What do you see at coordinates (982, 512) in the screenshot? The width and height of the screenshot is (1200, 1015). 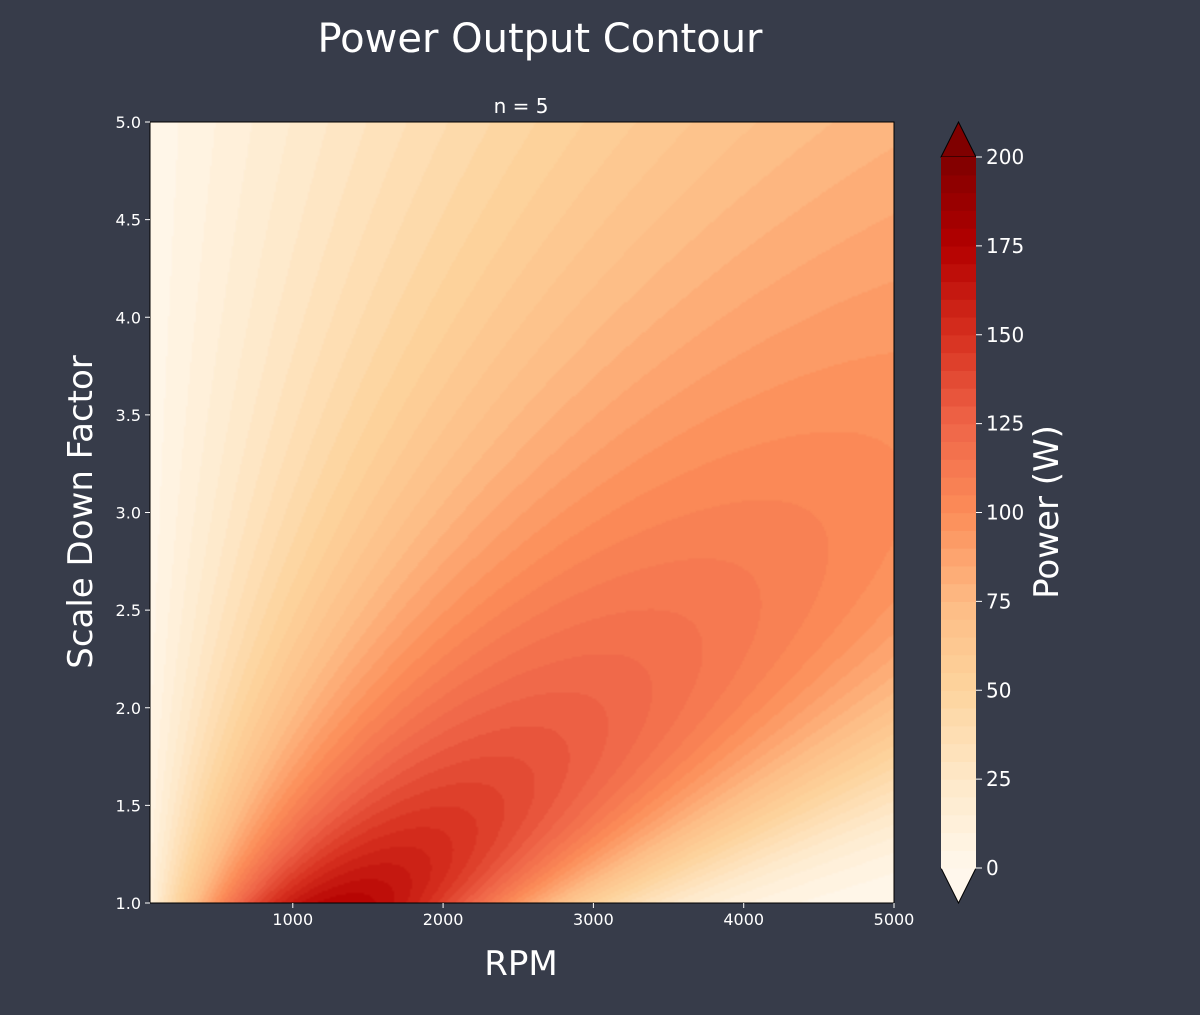 I see `colorbar: 0 25 50 75 100 125 150 175 200` at bounding box center [982, 512].